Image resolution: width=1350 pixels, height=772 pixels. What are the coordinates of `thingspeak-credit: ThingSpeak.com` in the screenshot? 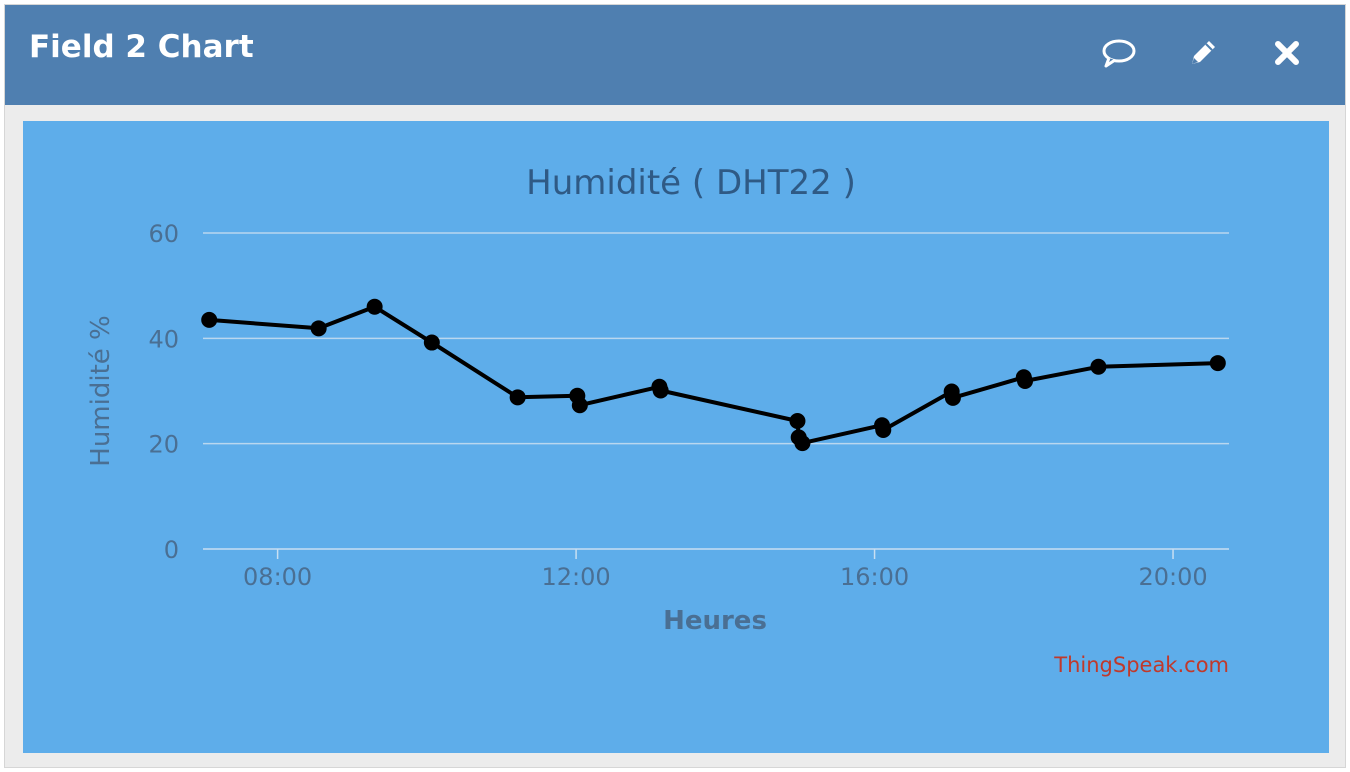 It's located at (1141, 665).